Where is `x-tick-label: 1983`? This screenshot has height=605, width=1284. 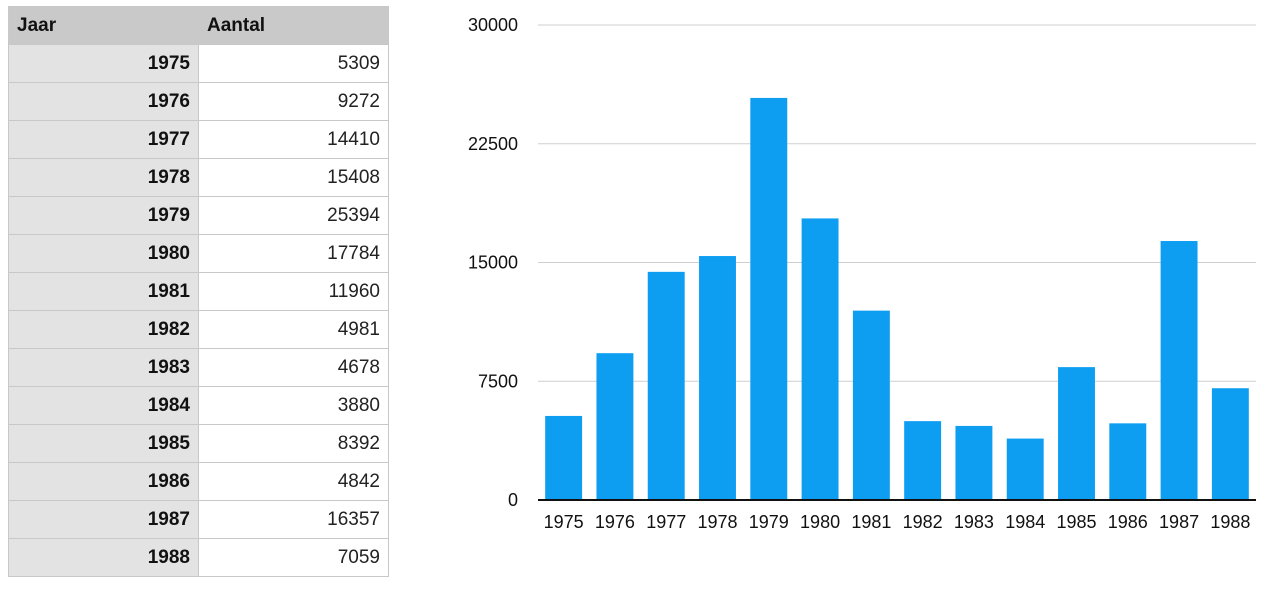 x-tick-label: 1983 is located at coordinates (974, 522).